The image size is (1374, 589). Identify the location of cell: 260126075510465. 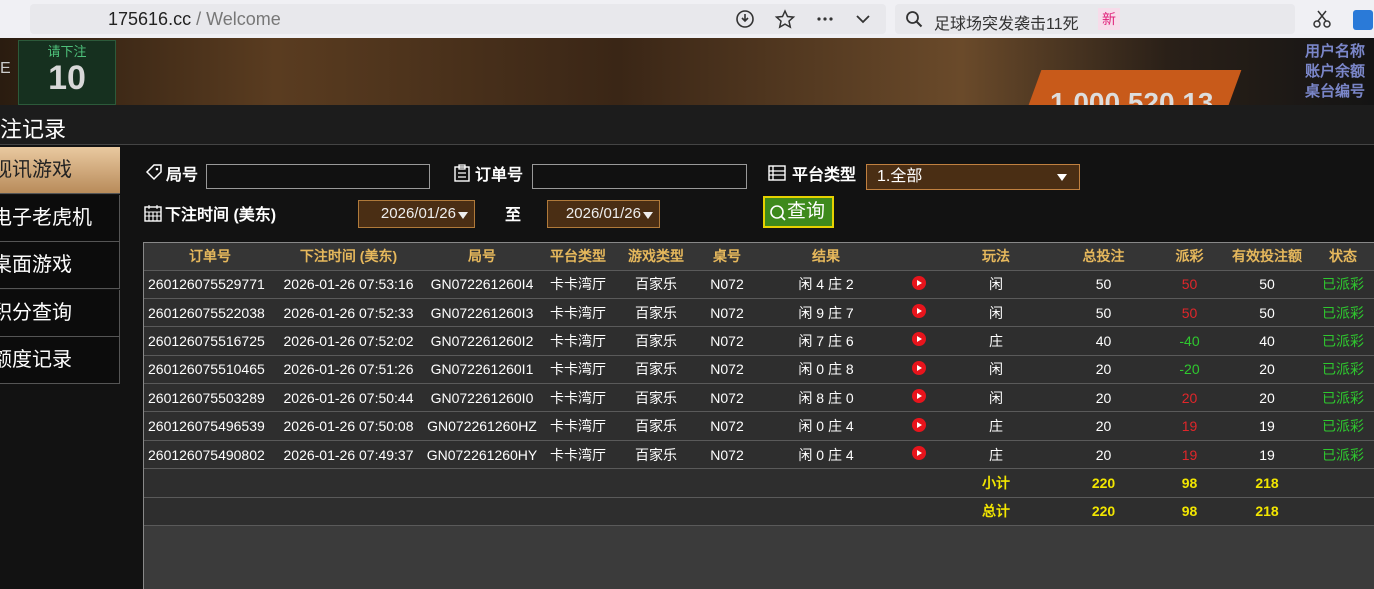
(210, 370).